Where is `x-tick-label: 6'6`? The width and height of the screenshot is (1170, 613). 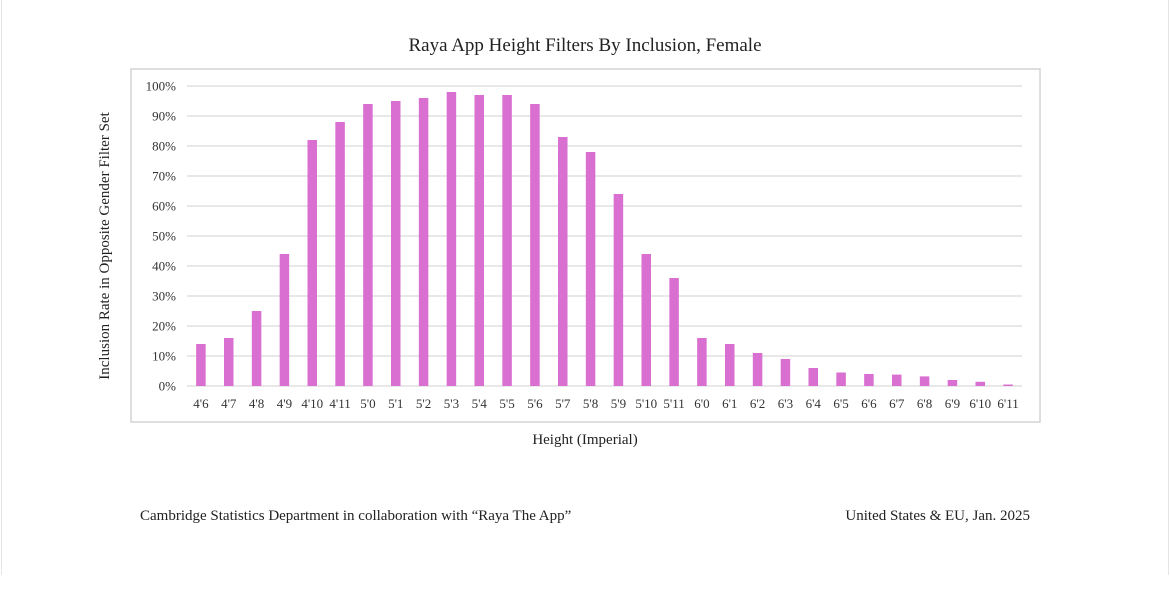
x-tick-label: 6'6 is located at coordinates (869, 403).